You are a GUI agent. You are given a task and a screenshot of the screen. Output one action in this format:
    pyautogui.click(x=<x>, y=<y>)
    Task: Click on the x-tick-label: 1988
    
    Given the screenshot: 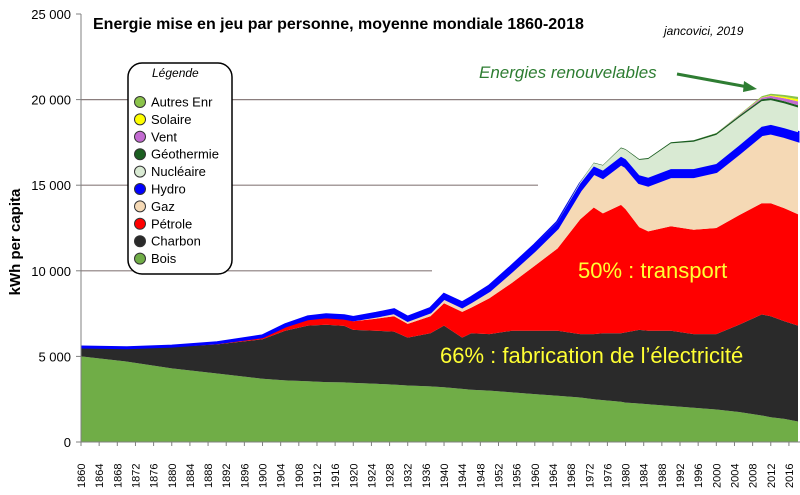 What is the action you would take?
    pyautogui.click(x=663, y=476)
    